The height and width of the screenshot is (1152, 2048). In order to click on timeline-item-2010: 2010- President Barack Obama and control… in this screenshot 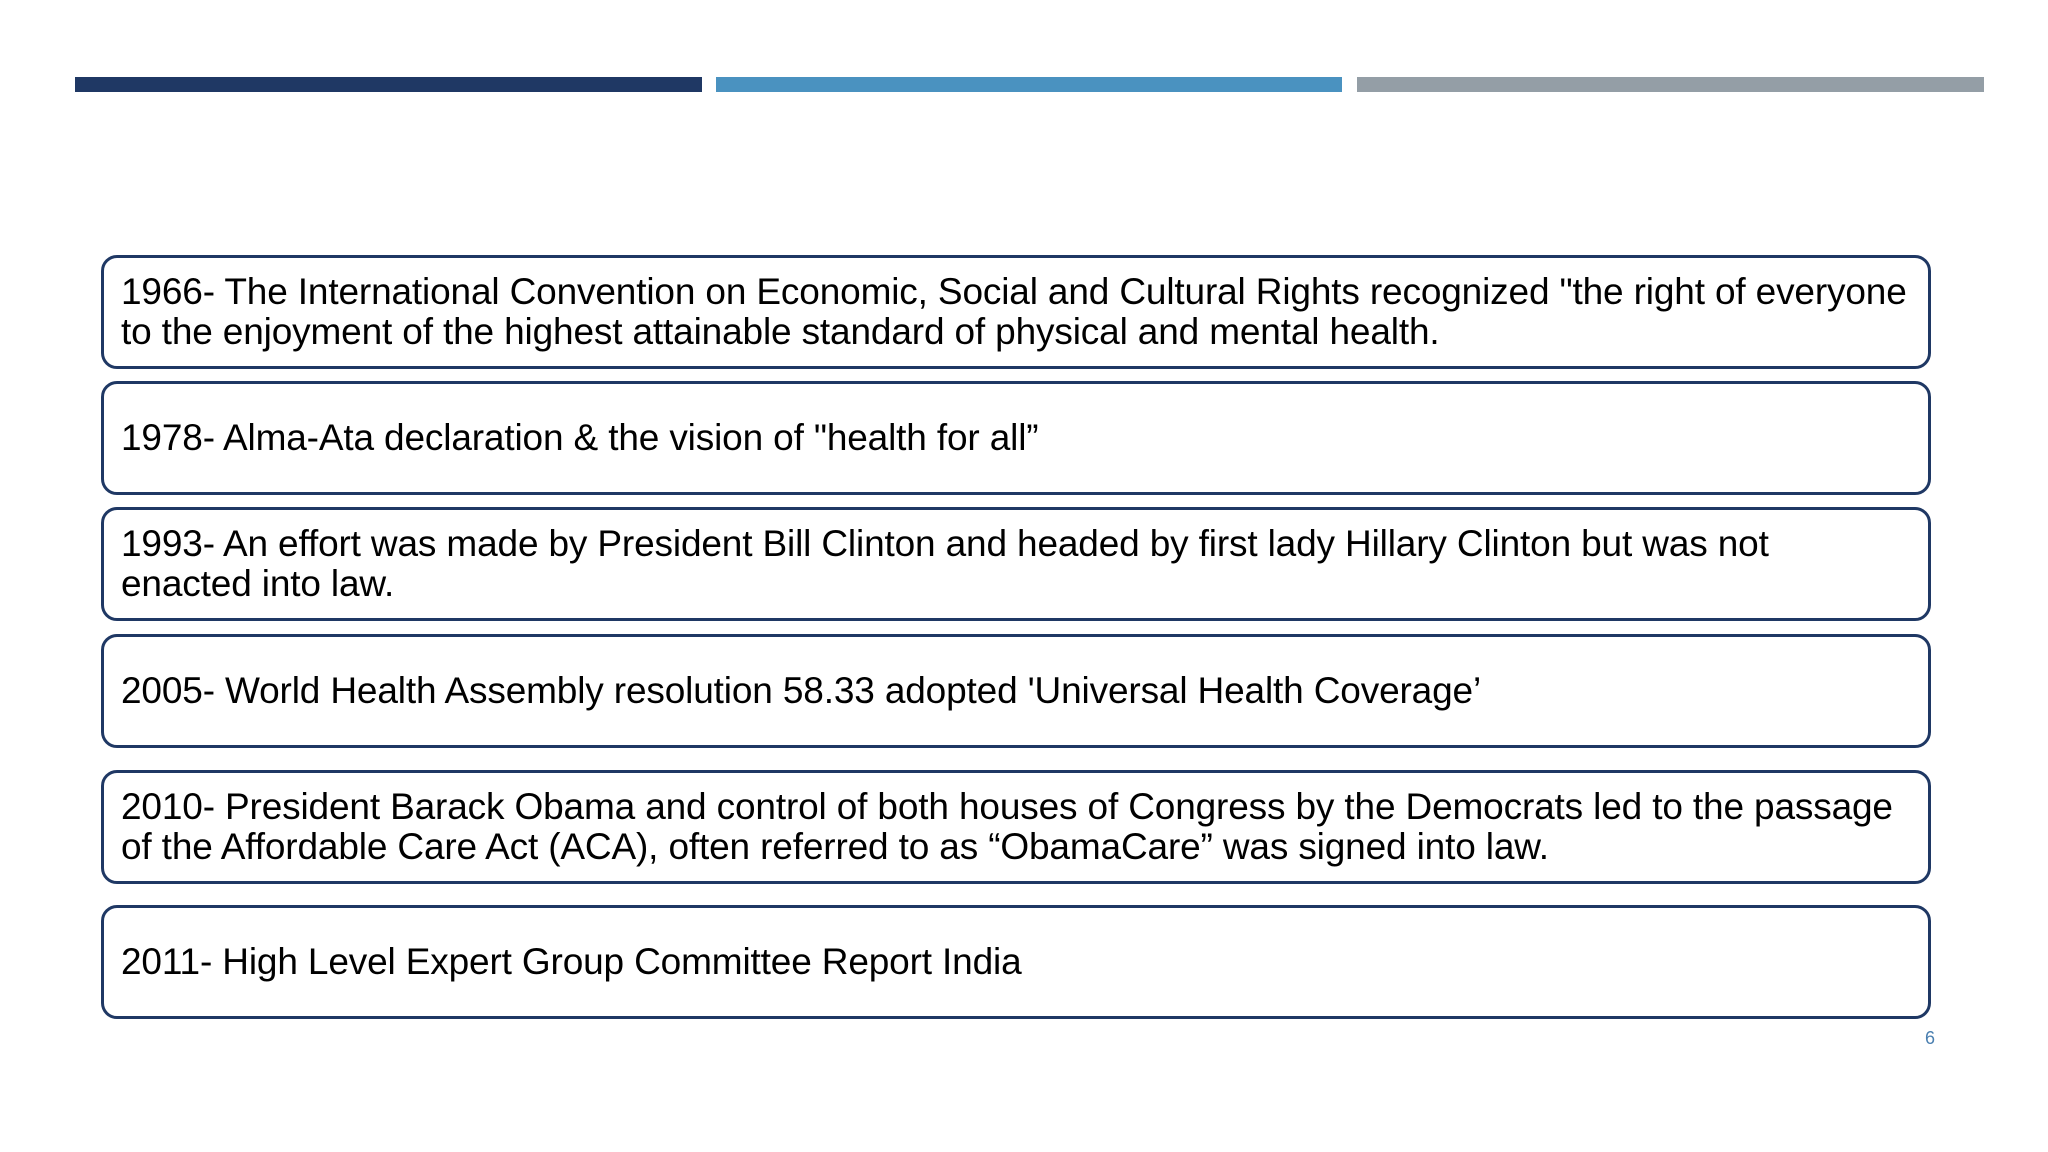, I will do `click(1016, 827)`.